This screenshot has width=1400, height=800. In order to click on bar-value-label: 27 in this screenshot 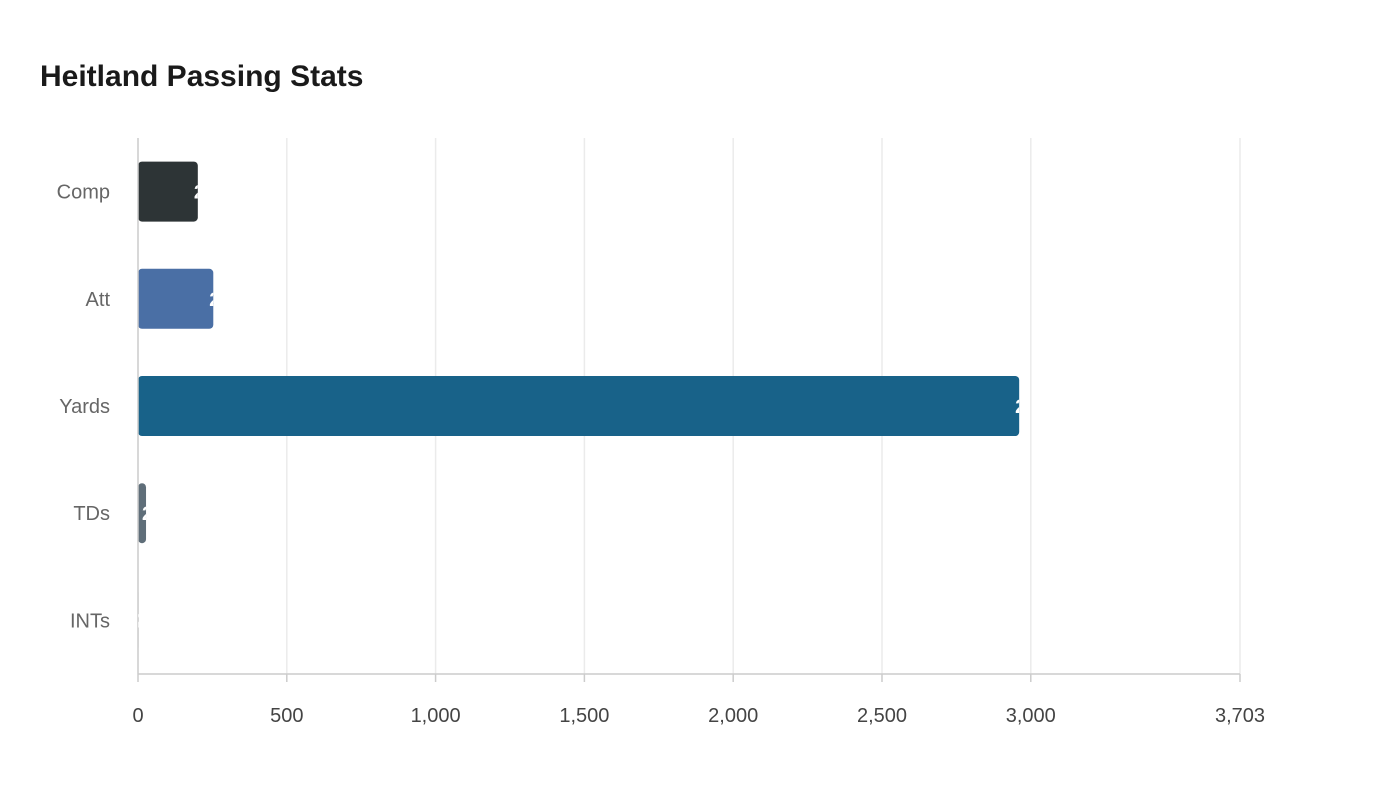, I will do `click(152, 514)`.